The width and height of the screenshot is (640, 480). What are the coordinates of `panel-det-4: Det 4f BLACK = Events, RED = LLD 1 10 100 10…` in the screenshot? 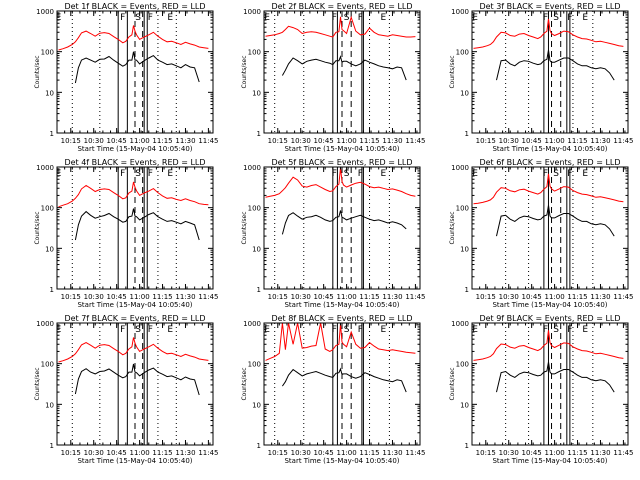 It's located at (126, 233).